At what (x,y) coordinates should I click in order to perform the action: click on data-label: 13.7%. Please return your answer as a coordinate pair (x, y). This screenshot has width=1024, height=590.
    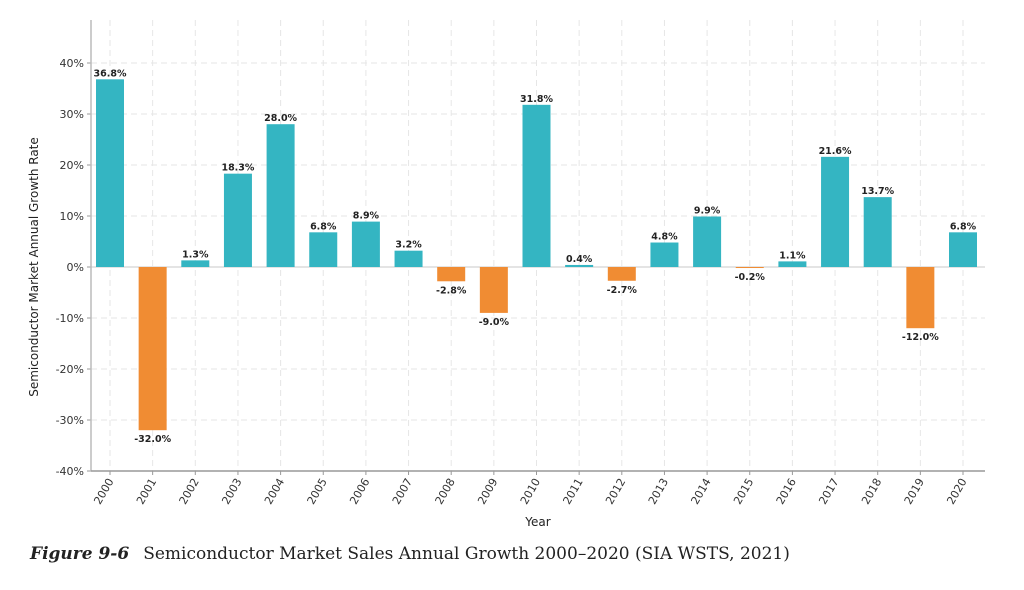
    Looking at the image, I should click on (877, 191).